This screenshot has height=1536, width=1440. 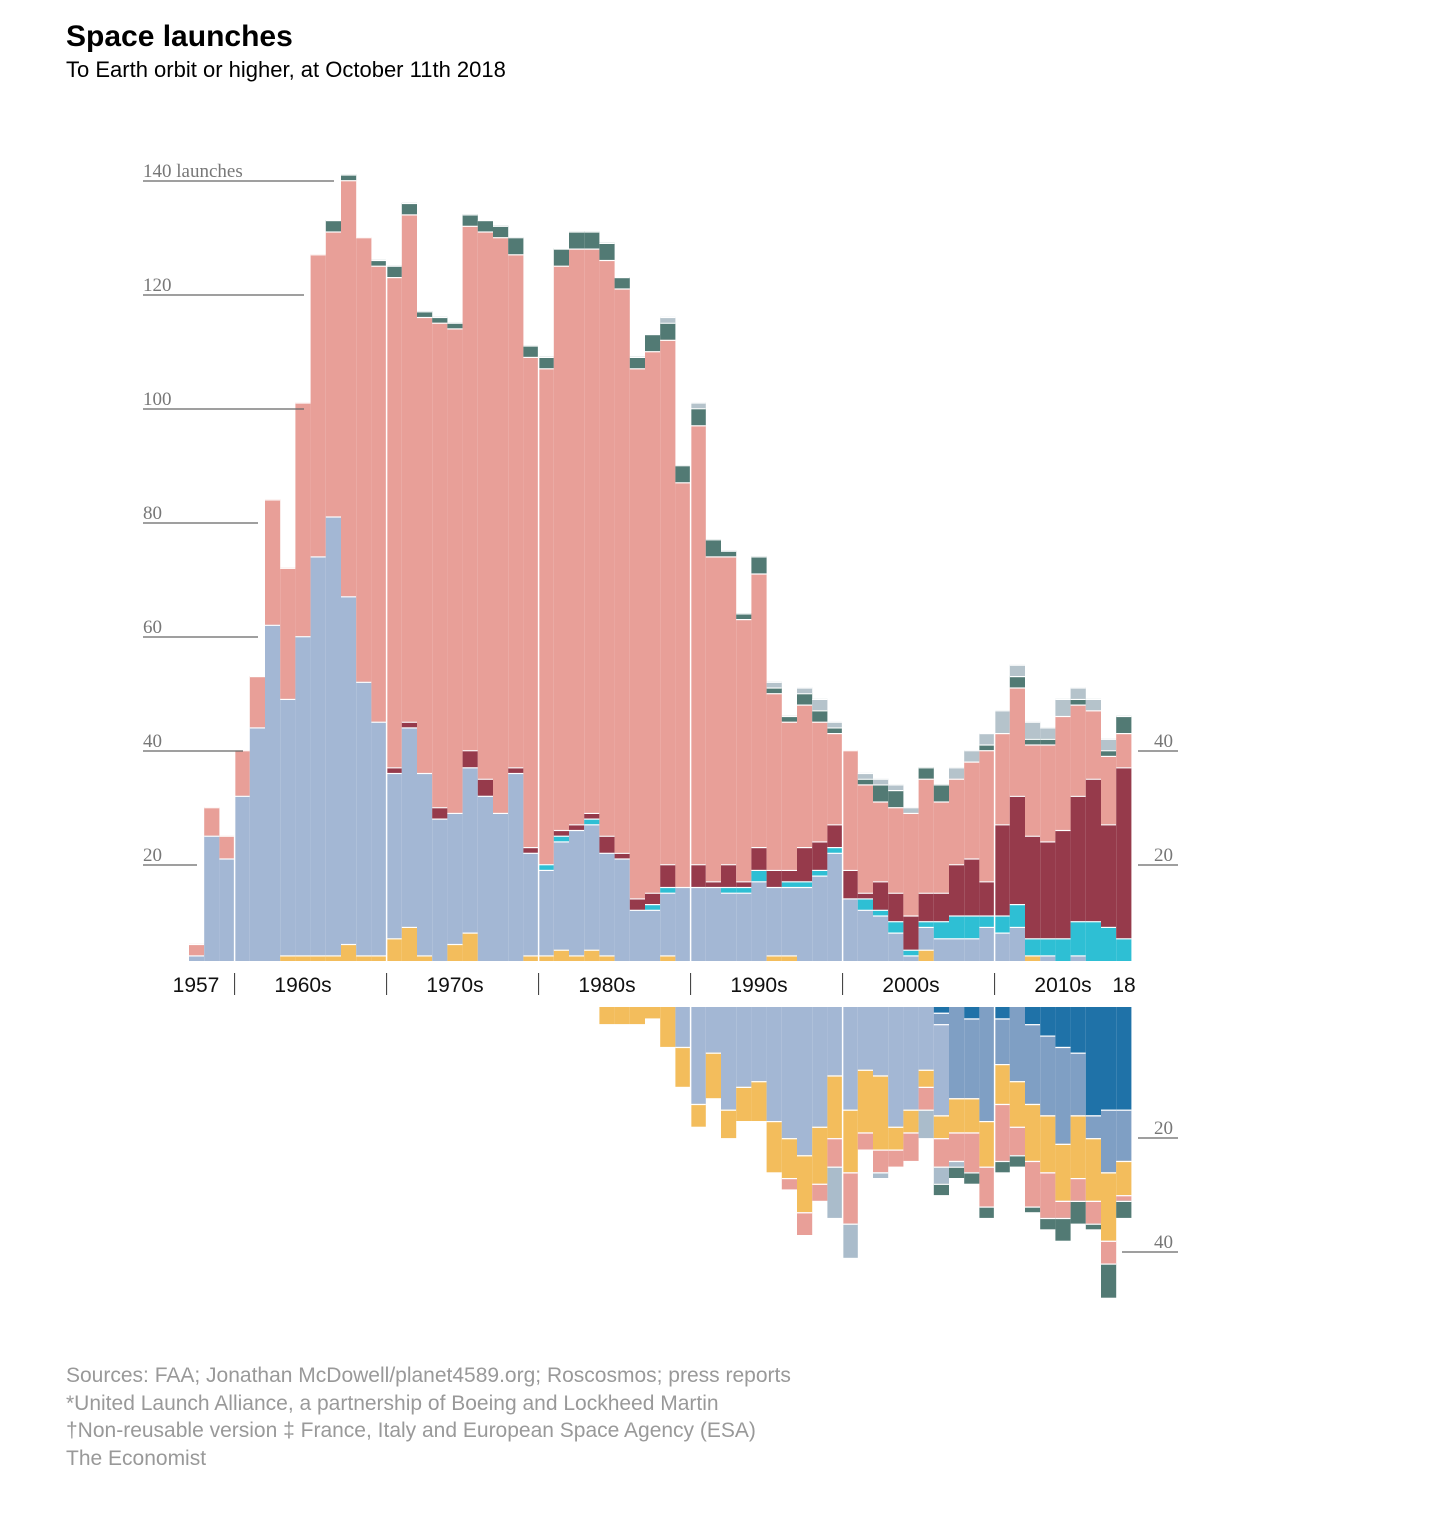 I want to click on bar-segment-down-2017-s4, so click(x=1109, y=1252).